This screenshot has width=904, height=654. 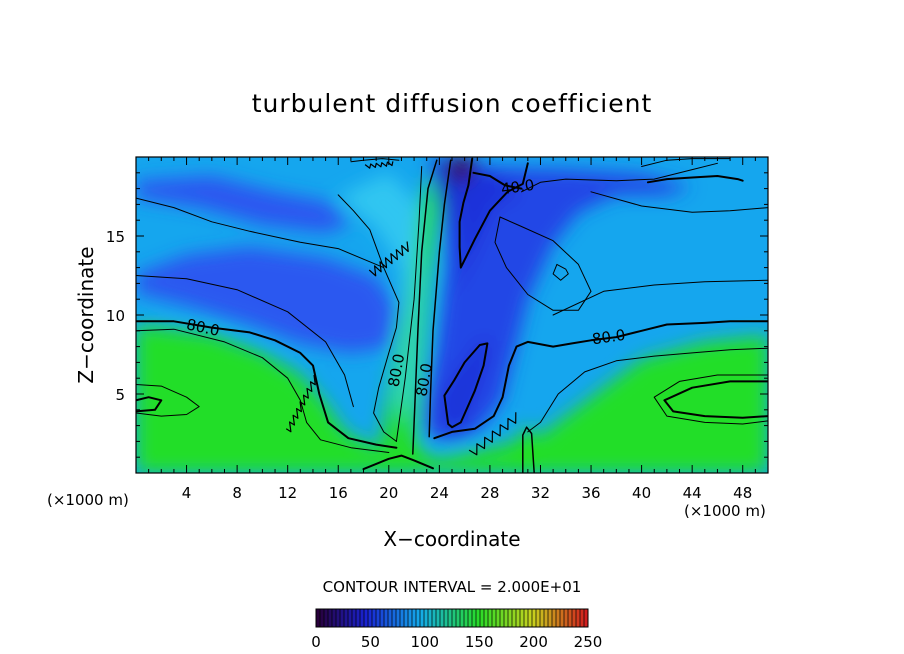 I want to click on contour-label-group: 40.0, so click(x=518, y=187).